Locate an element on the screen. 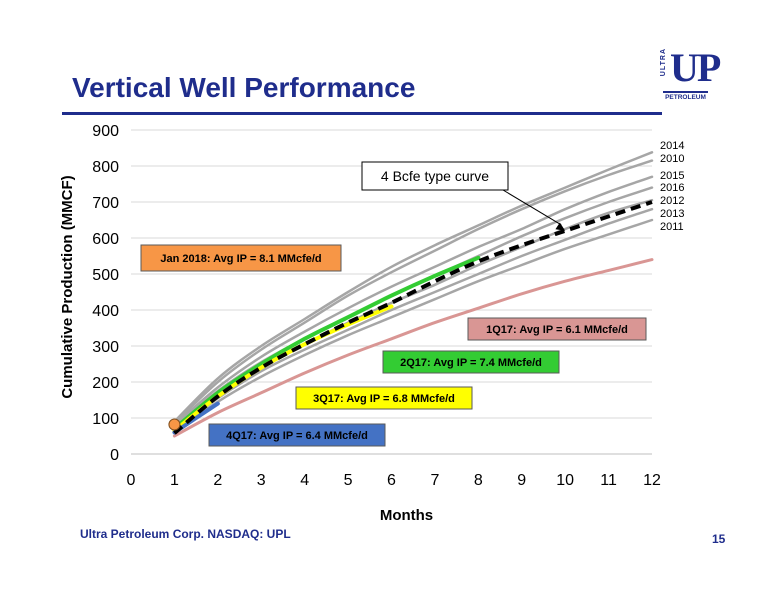  callout-arrow-head is located at coordinates (560, 226).